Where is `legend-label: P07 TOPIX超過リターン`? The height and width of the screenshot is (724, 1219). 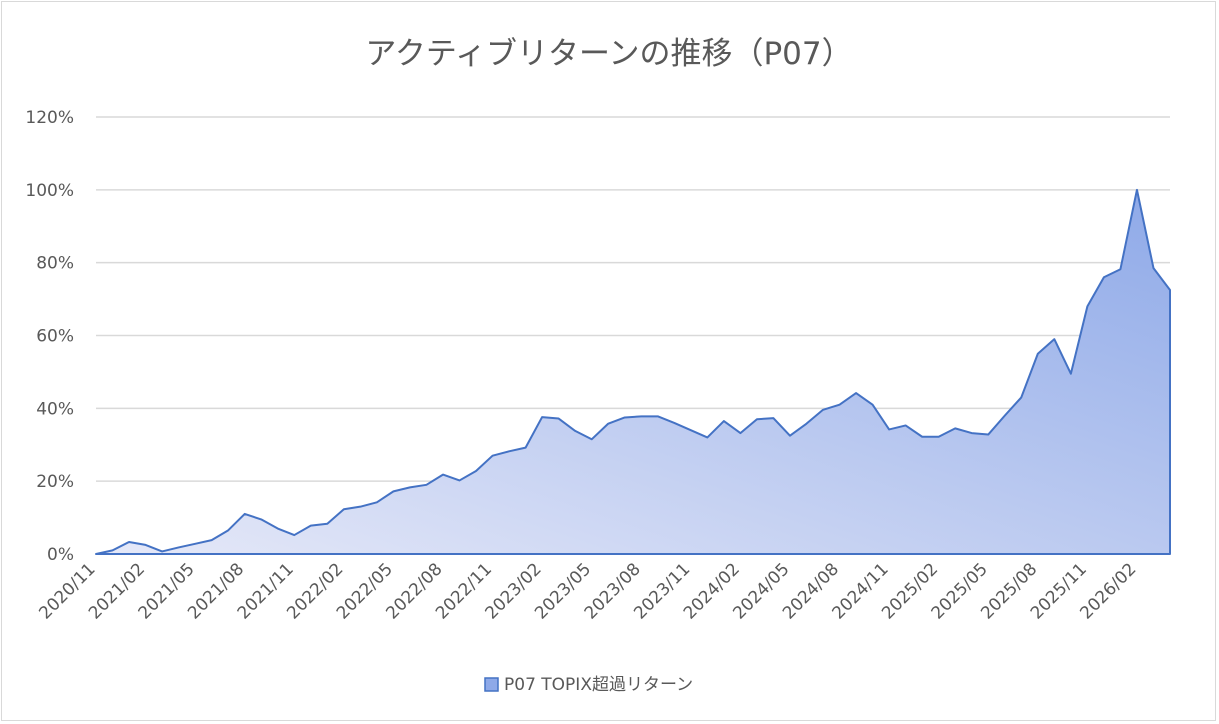 legend-label: P07 TOPIX超過リターン is located at coordinates (598, 685).